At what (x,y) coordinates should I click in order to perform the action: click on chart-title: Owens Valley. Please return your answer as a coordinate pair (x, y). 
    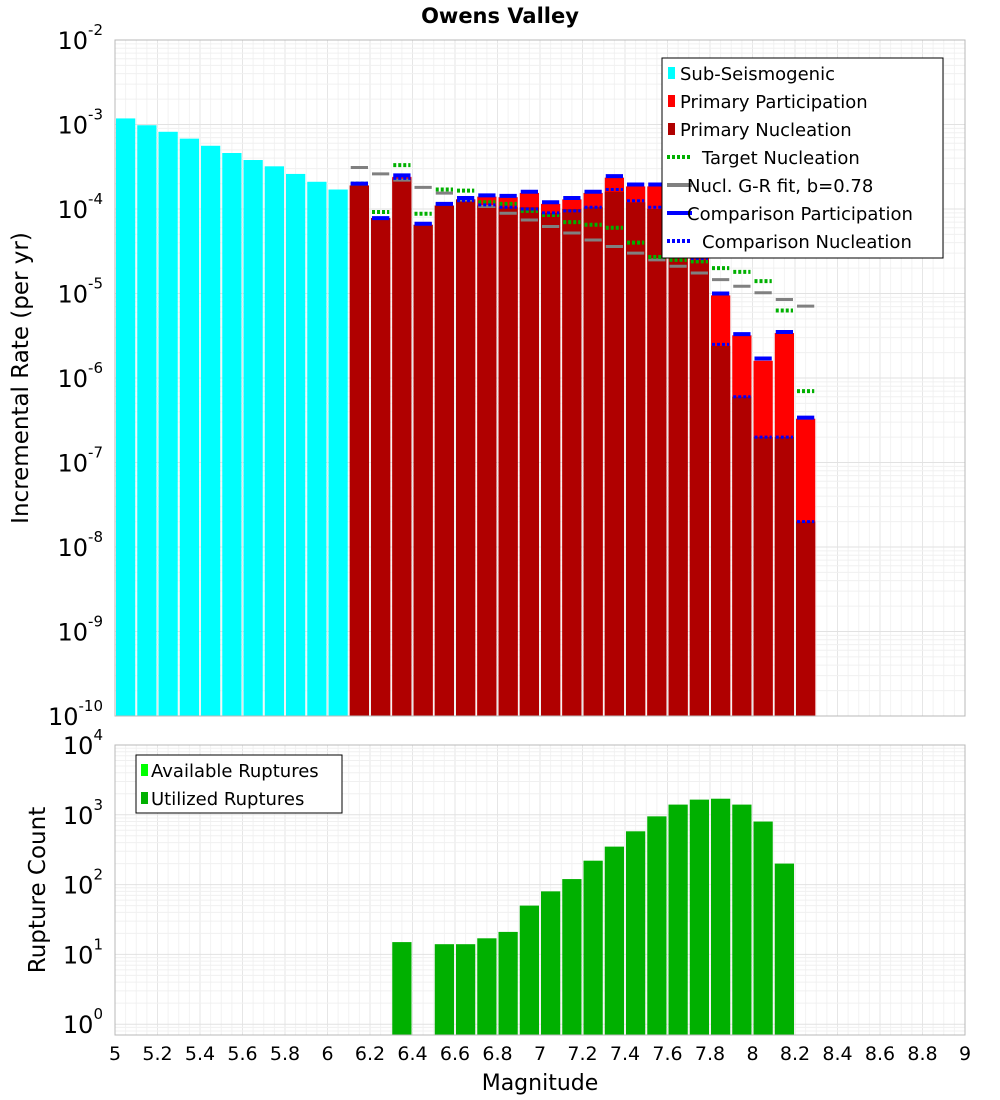
    Looking at the image, I should click on (500, 16).